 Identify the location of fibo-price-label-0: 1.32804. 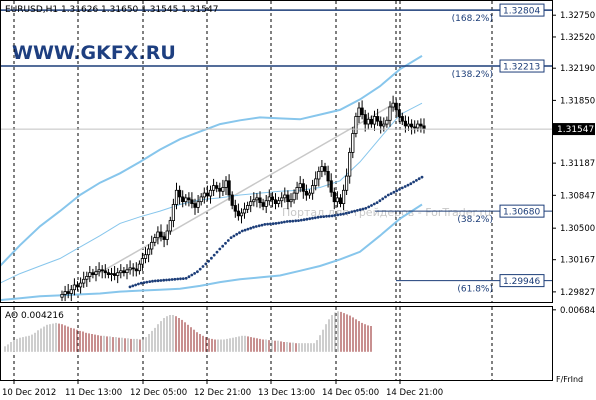
(521, 12).